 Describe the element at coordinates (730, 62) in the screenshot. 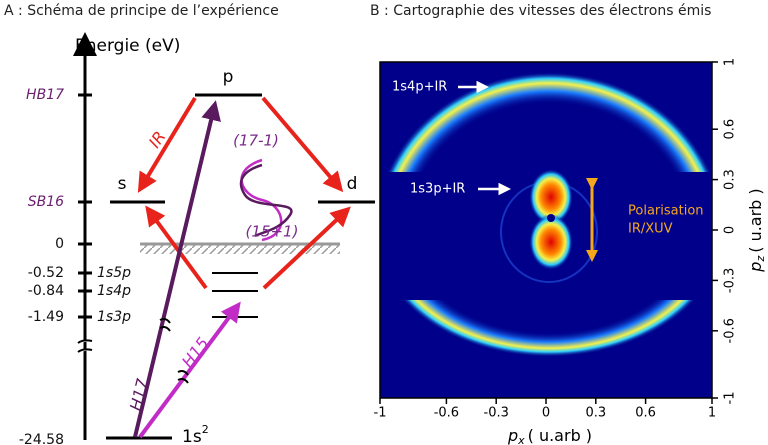

I see `y-tick-label: 1` at that location.